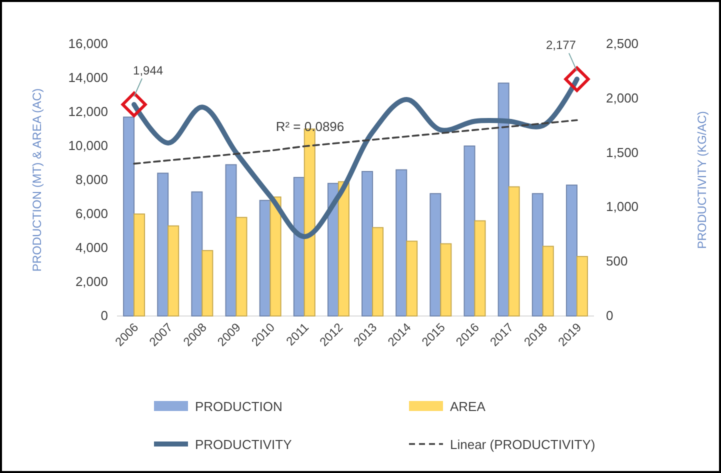 The width and height of the screenshot is (721, 473). I want to click on legend-label: PRODUCTIVITY, so click(243, 444).